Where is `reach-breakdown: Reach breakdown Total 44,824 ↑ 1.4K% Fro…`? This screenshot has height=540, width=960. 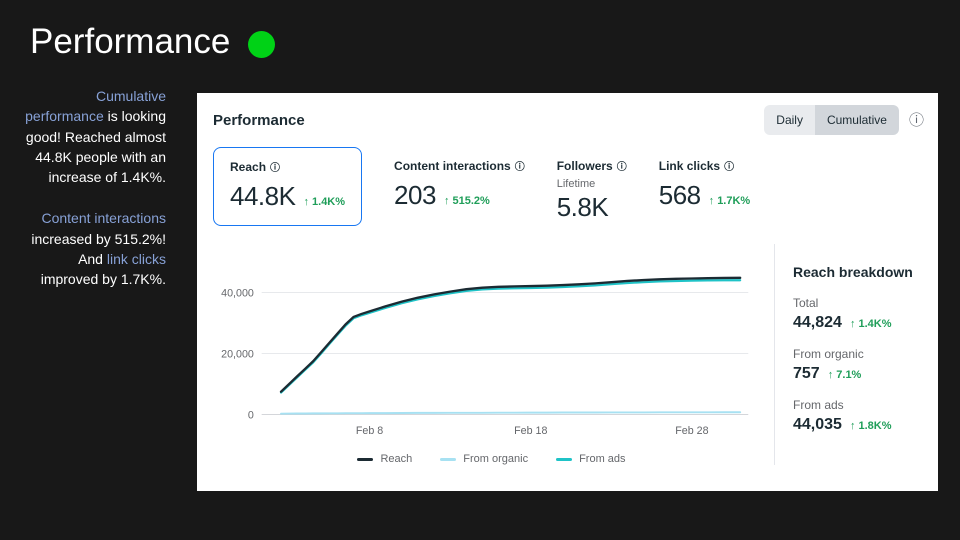 reach-breakdown: Reach breakdown Total 44,824 ↑ 1.4K% Fro… is located at coordinates (849, 354).